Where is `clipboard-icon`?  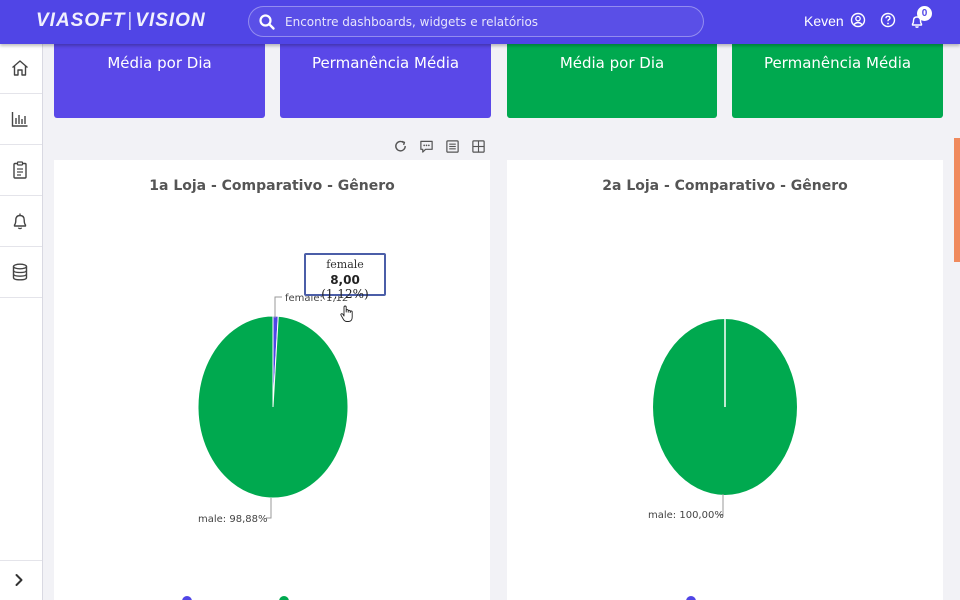
clipboard-icon is located at coordinates (20, 170).